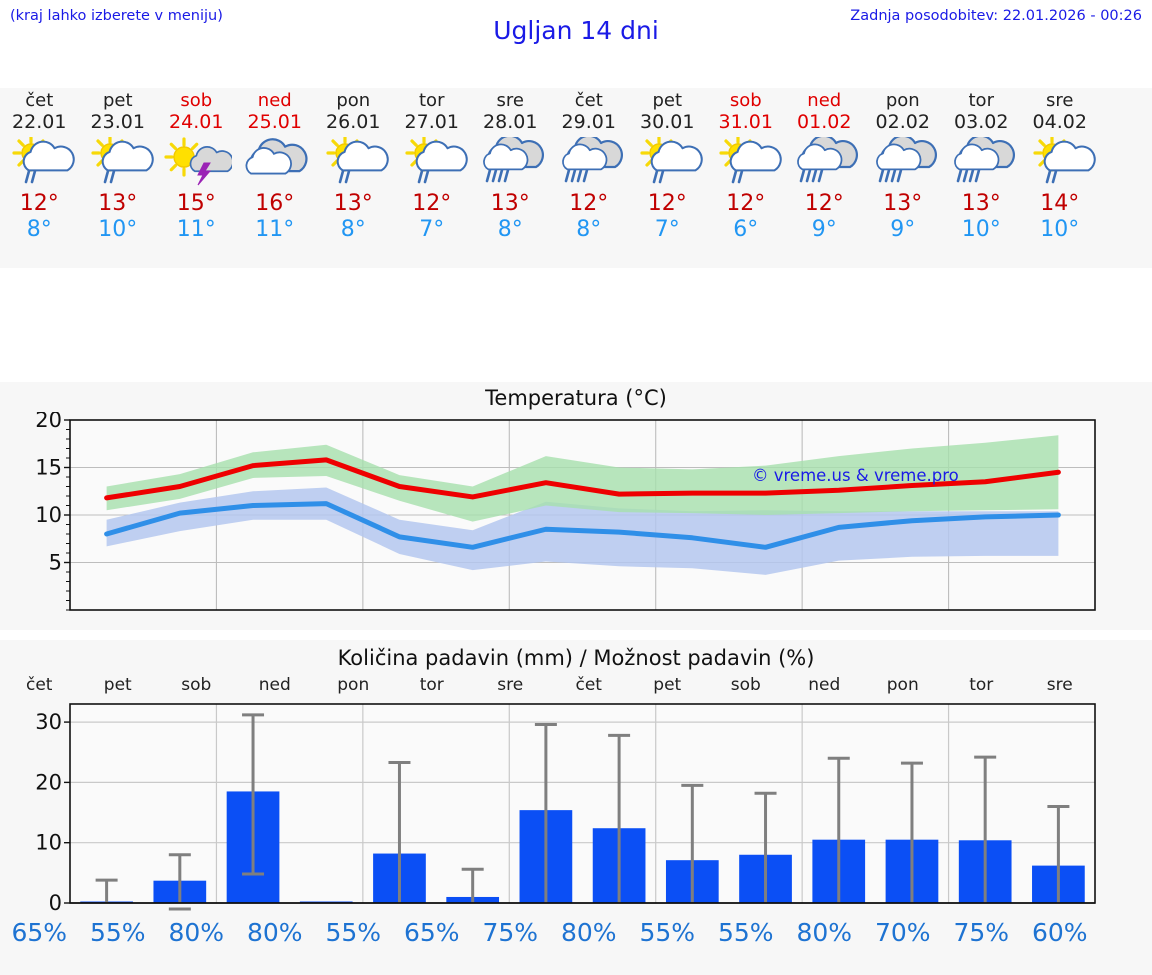  What do you see at coordinates (855, 475) in the screenshot?
I see `watermark-text: © vreme.us & vreme.pro` at bounding box center [855, 475].